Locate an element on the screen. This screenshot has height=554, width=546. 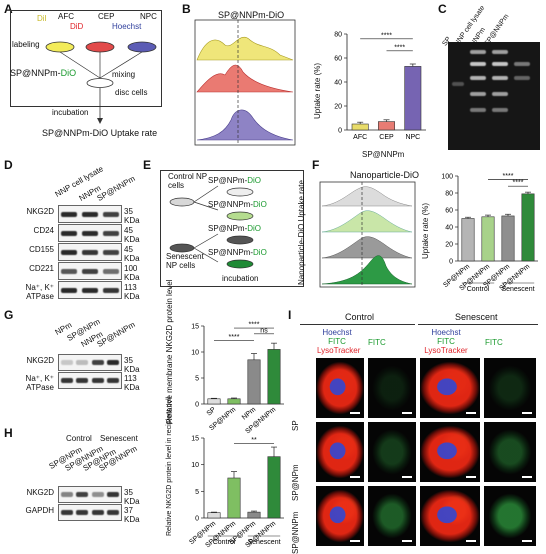
panel-e-dishes is located at coordinates (211, 227).